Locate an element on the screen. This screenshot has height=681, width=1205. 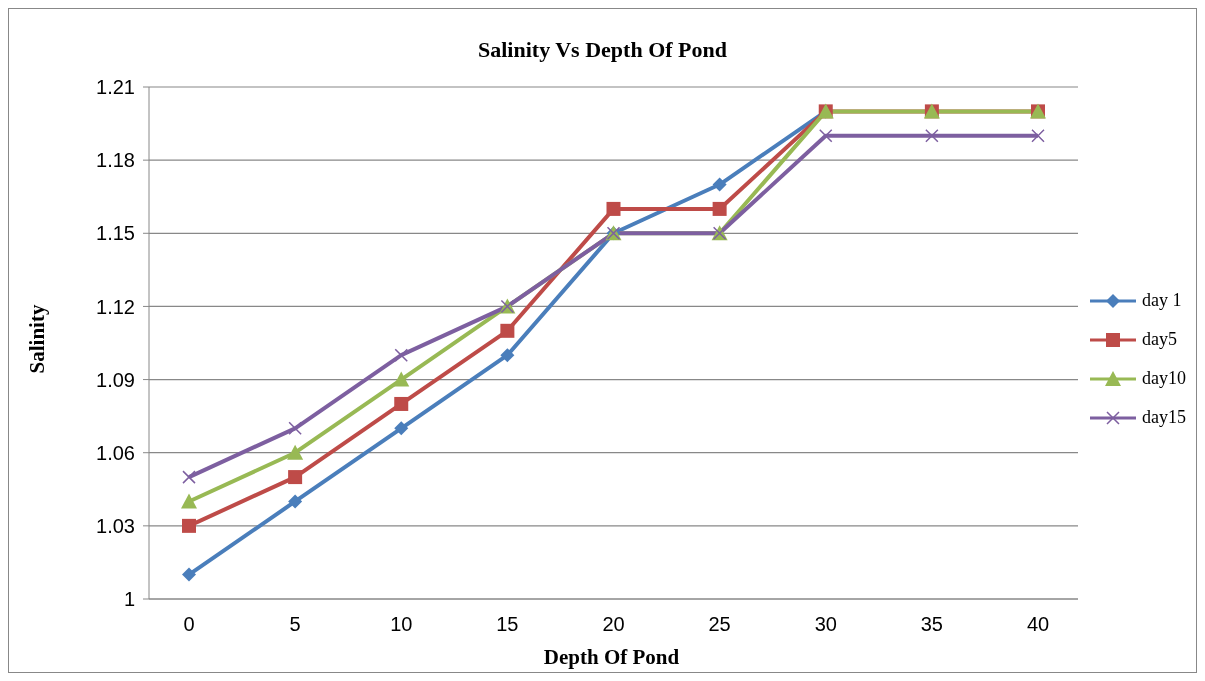
x-axis-title: Depth Of Pond is located at coordinates (611, 657).